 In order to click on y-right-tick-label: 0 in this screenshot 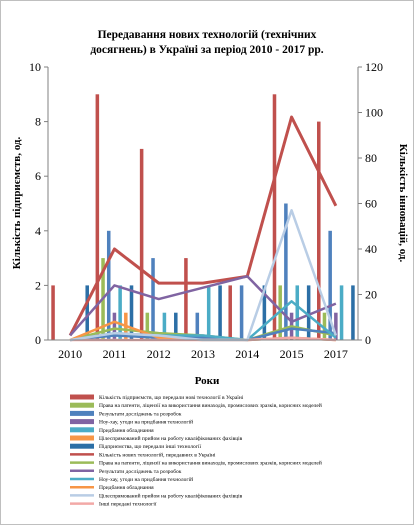, I will do `click(368, 340)`.